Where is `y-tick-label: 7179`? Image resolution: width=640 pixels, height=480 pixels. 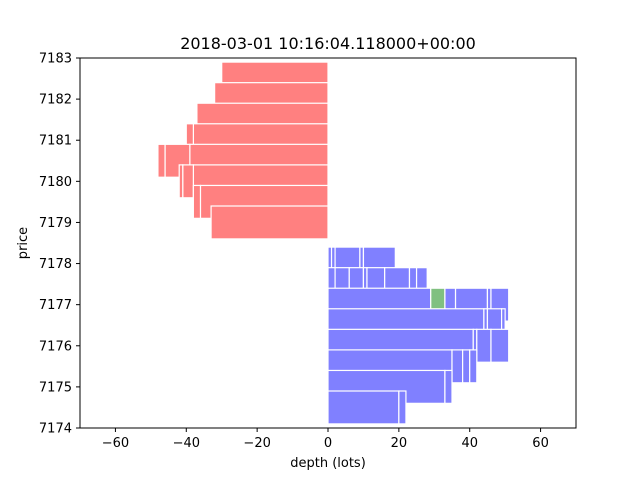 y-tick-label: 7179 is located at coordinates (55, 223).